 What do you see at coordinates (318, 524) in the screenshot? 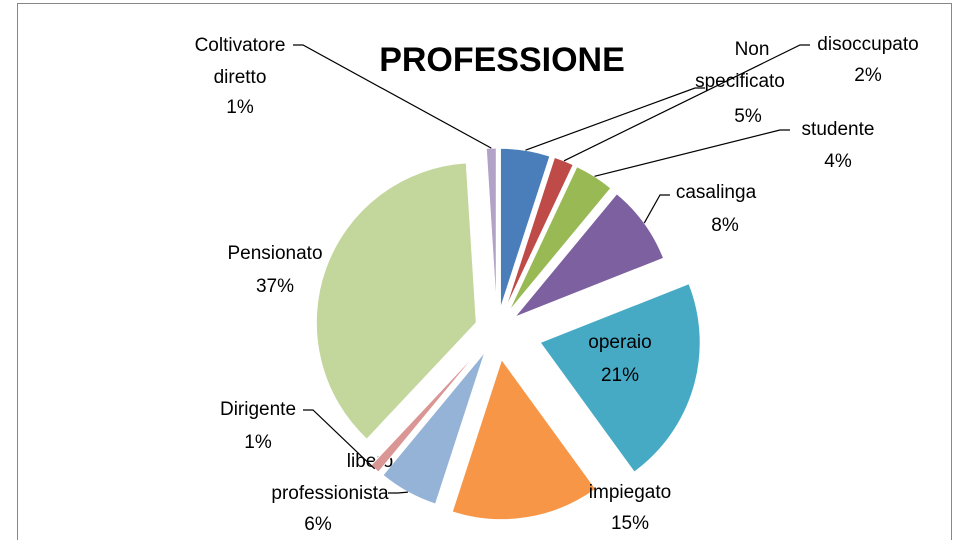
I see `value-label: 6%` at bounding box center [318, 524].